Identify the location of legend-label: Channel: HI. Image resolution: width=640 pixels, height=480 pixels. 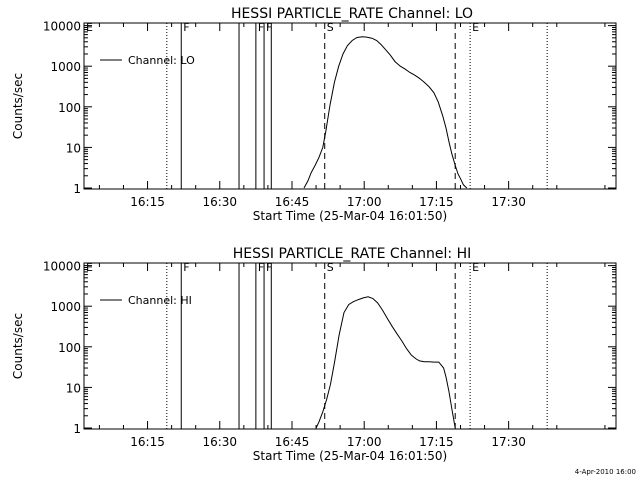
(160, 300).